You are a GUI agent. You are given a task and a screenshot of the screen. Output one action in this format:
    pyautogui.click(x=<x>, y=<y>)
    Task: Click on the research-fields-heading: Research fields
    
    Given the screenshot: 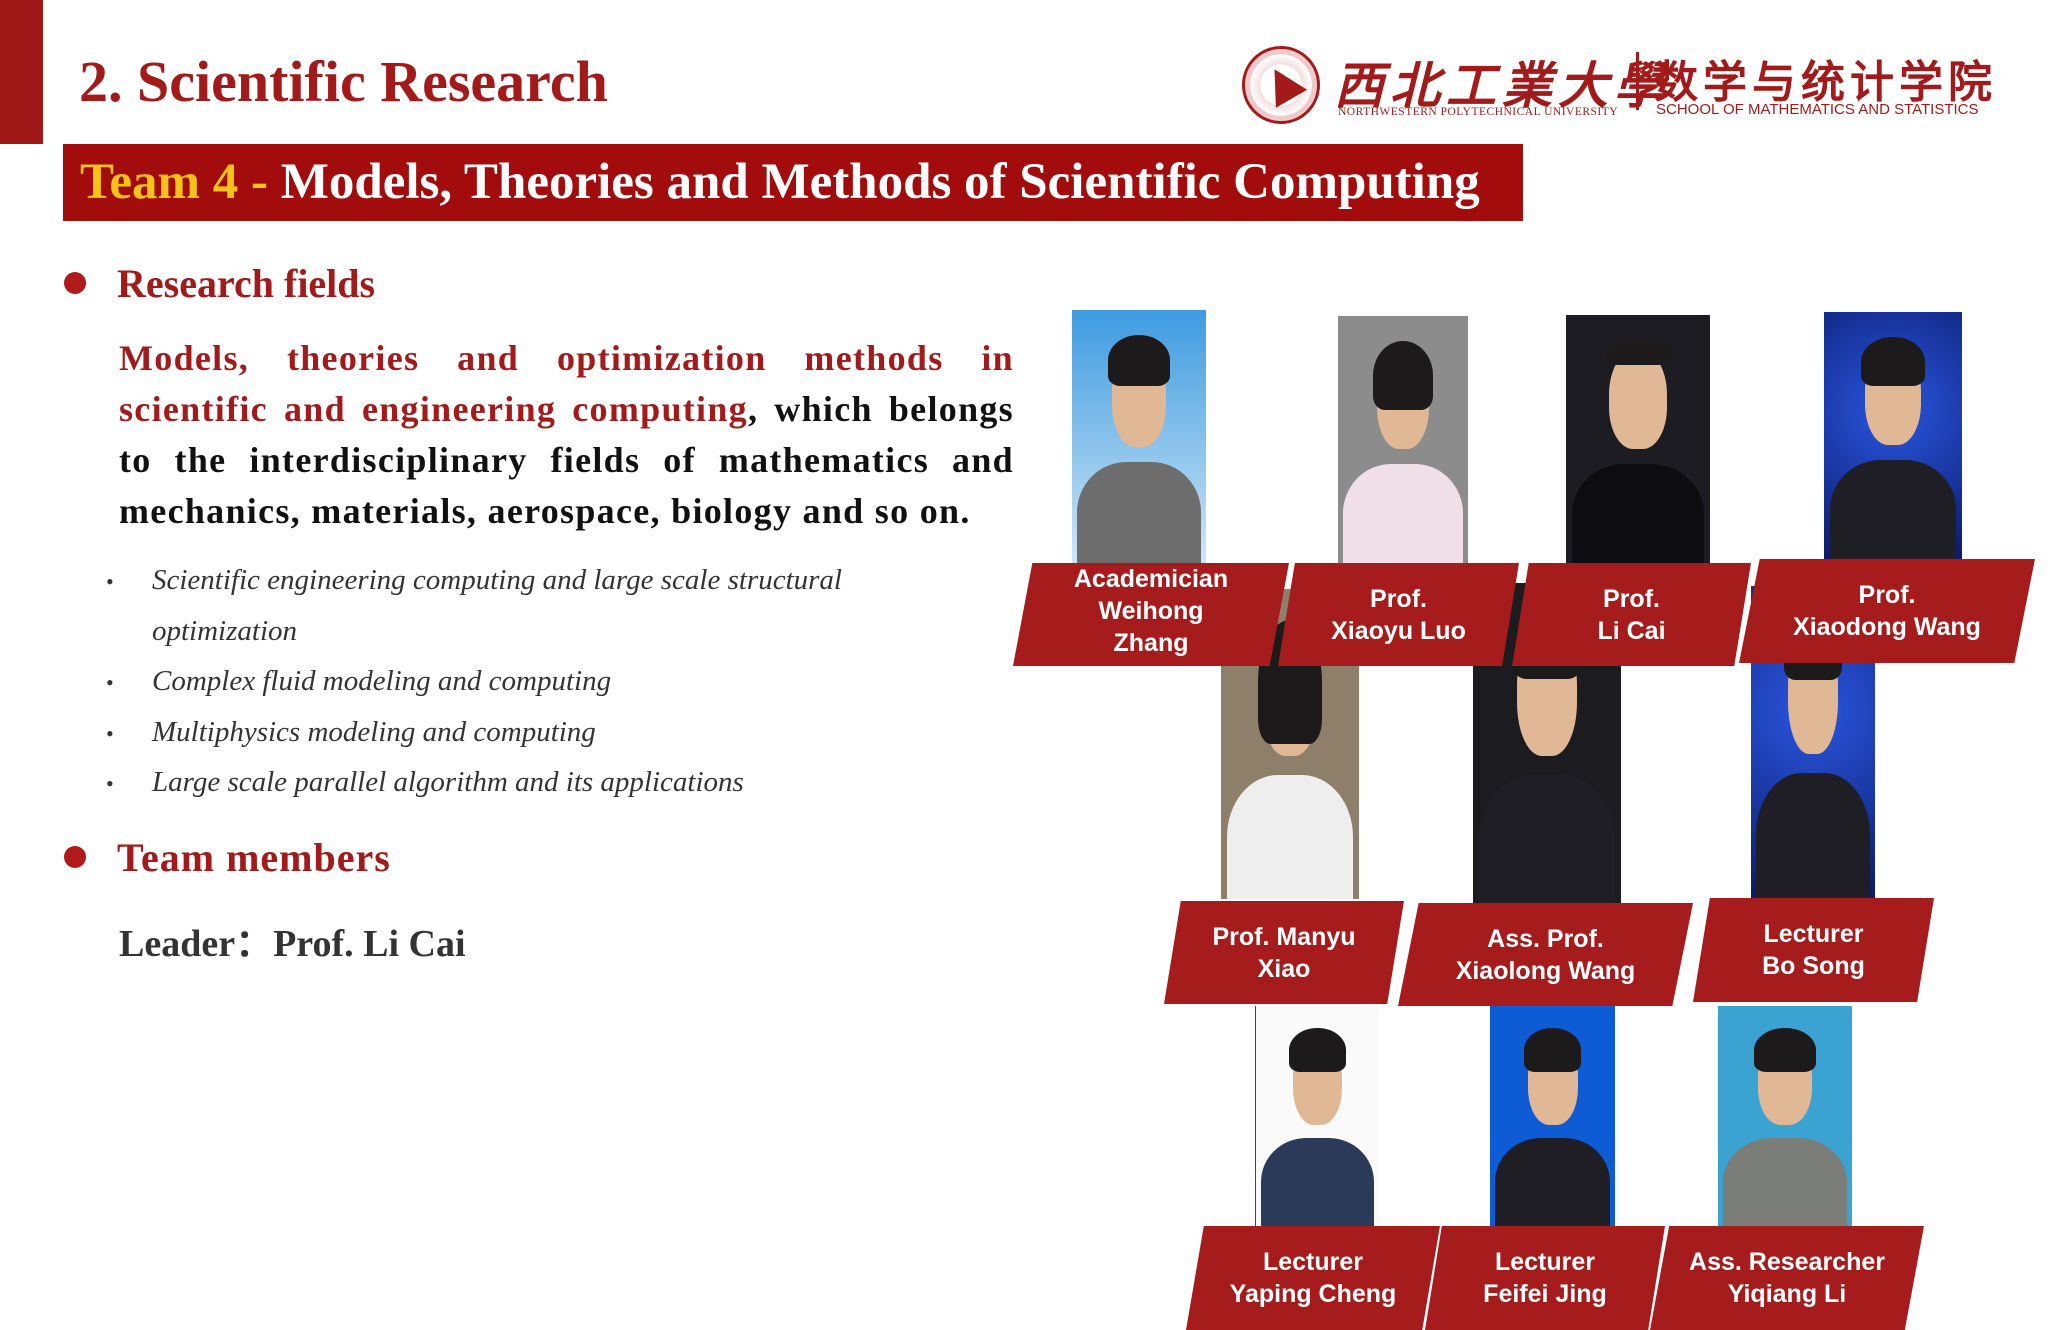 What is the action you would take?
    pyautogui.click(x=246, y=283)
    